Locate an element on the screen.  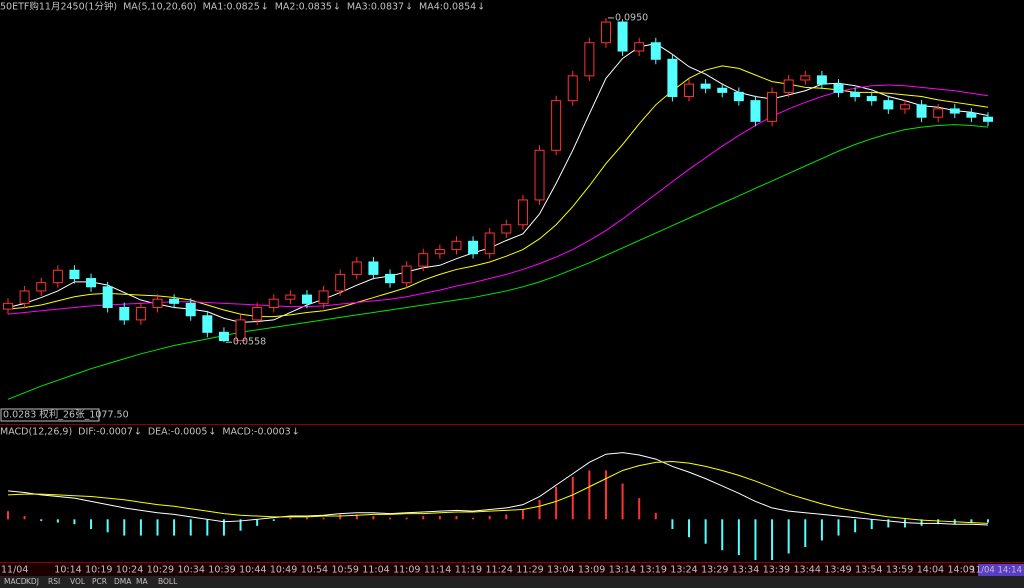
x-tick-label: 13:04 is located at coordinates (560, 570).